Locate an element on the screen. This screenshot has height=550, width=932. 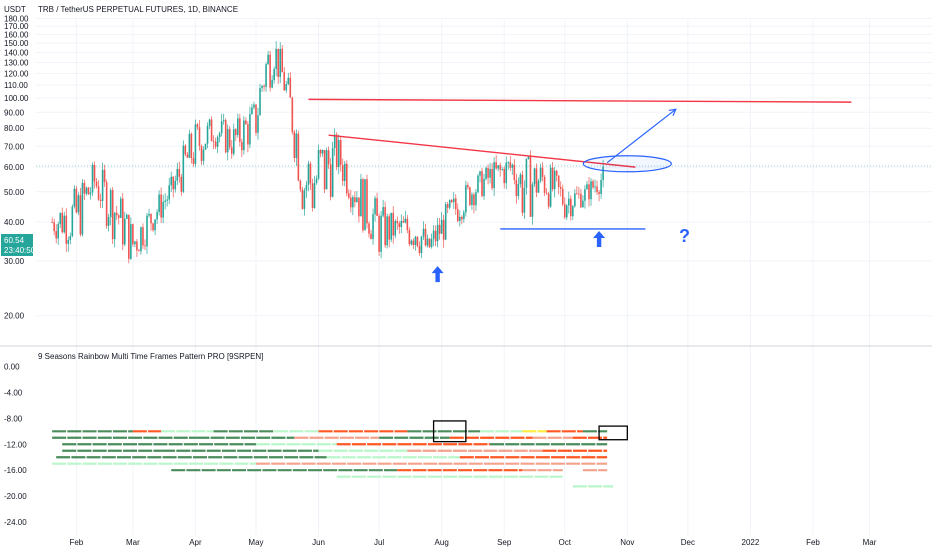
price-tick-label: 100.00 is located at coordinates (16, 98).